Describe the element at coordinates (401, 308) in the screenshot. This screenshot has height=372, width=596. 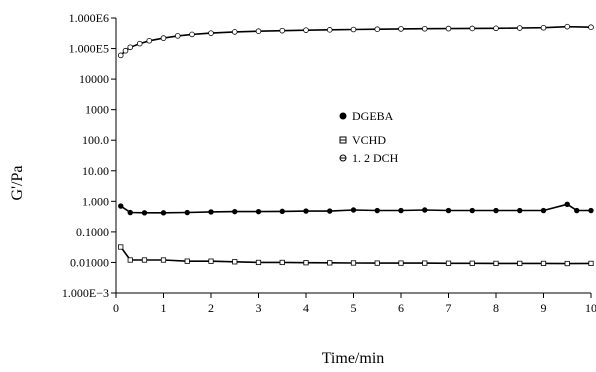
I see `x-tick-label: 6` at that location.